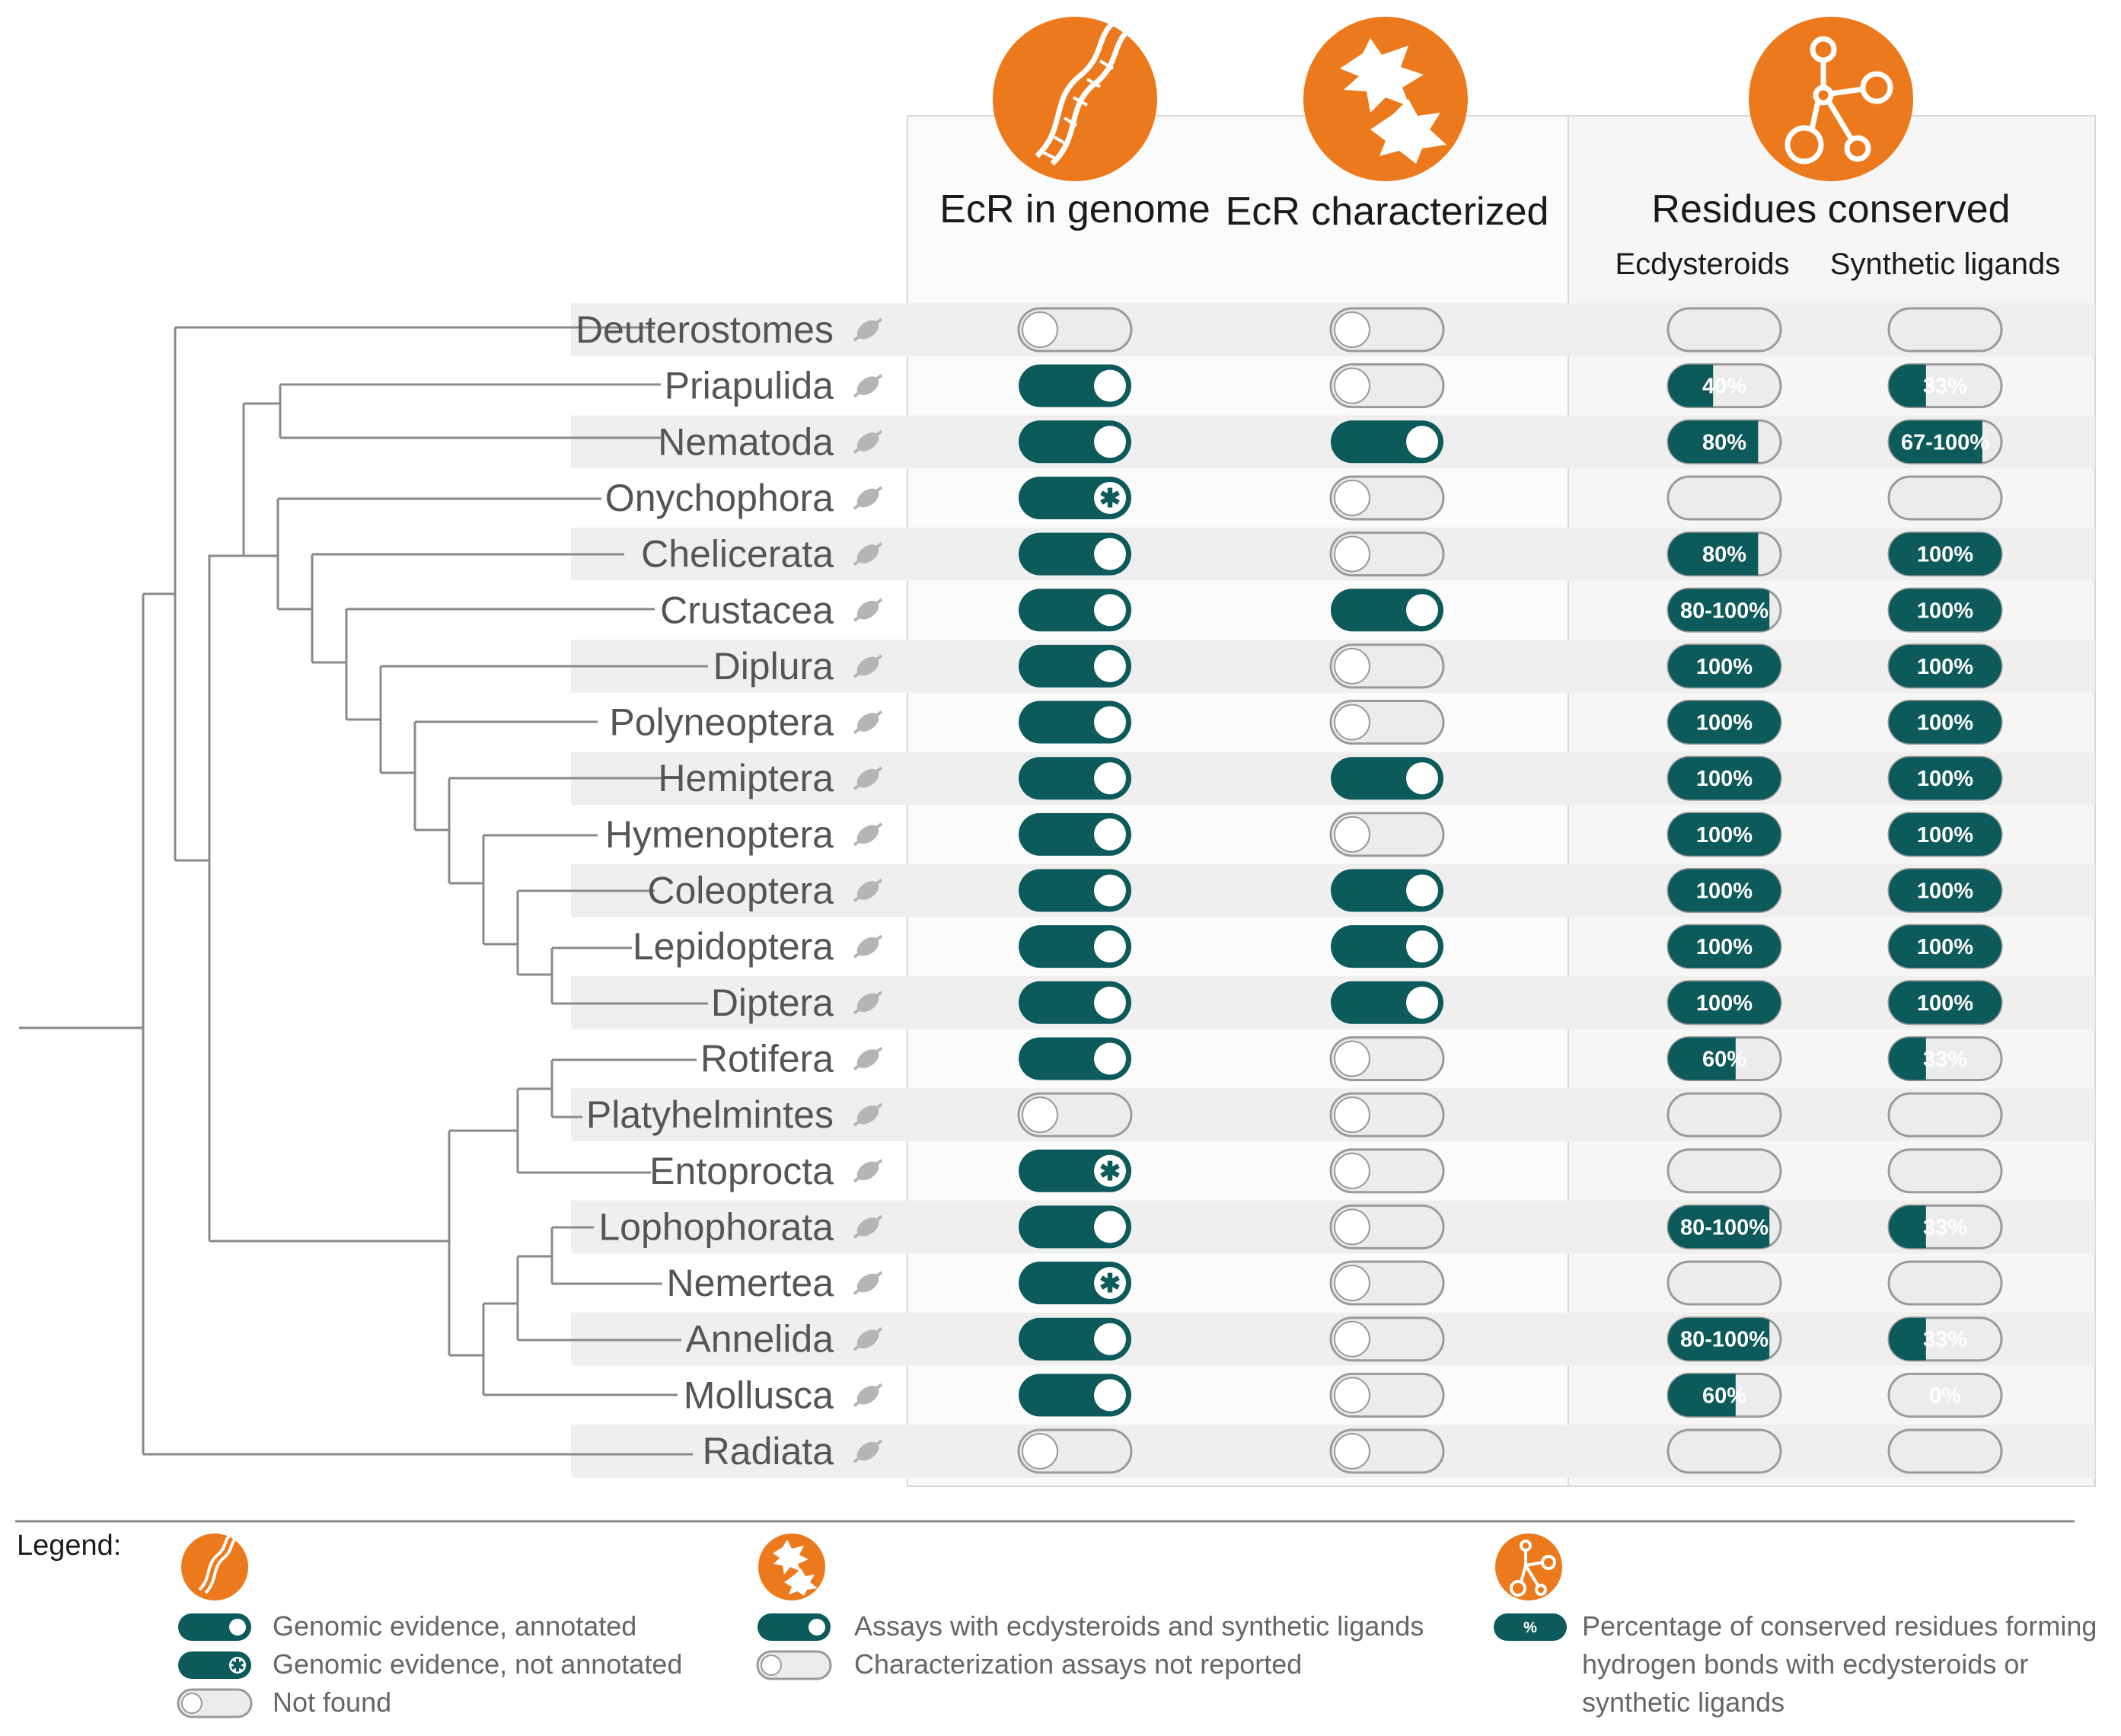 Image resolution: width=2121 pixels, height=1736 pixels. I want to click on ecdysteroid-bar: 60%, so click(1724, 1058).